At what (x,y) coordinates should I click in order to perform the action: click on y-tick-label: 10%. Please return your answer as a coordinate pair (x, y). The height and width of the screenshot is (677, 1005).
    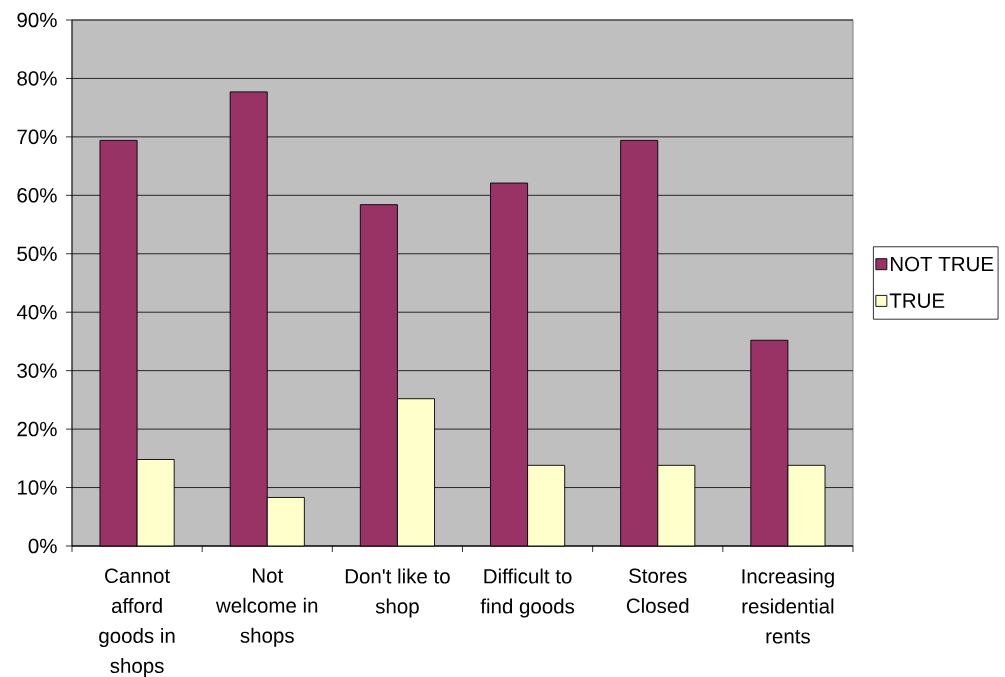
    Looking at the image, I should click on (37, 487).